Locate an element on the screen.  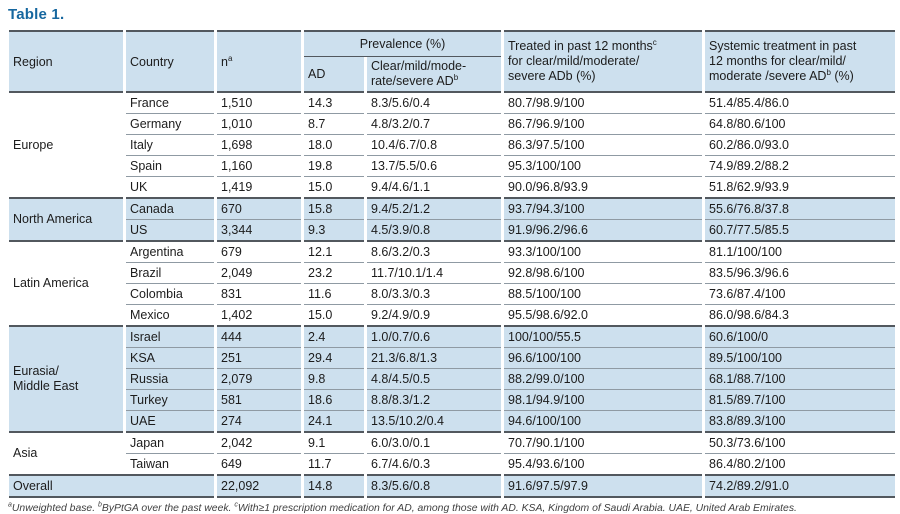
country-cell: Taiwan is located at coordinates (170, 463).